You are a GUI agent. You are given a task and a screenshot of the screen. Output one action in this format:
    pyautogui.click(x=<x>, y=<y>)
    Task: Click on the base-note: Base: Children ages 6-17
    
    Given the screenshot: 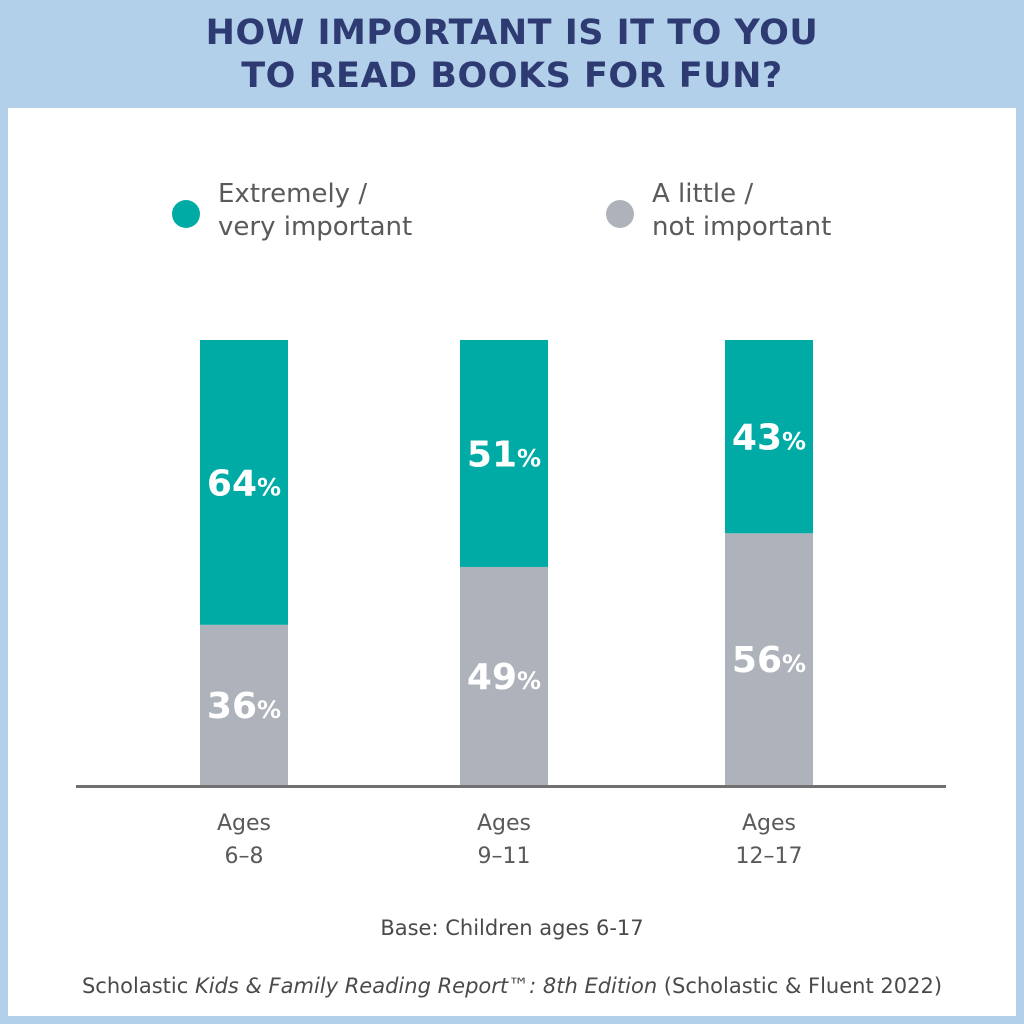 What is the action you would take?
    pyautogui.click(x=512, y=928)
    